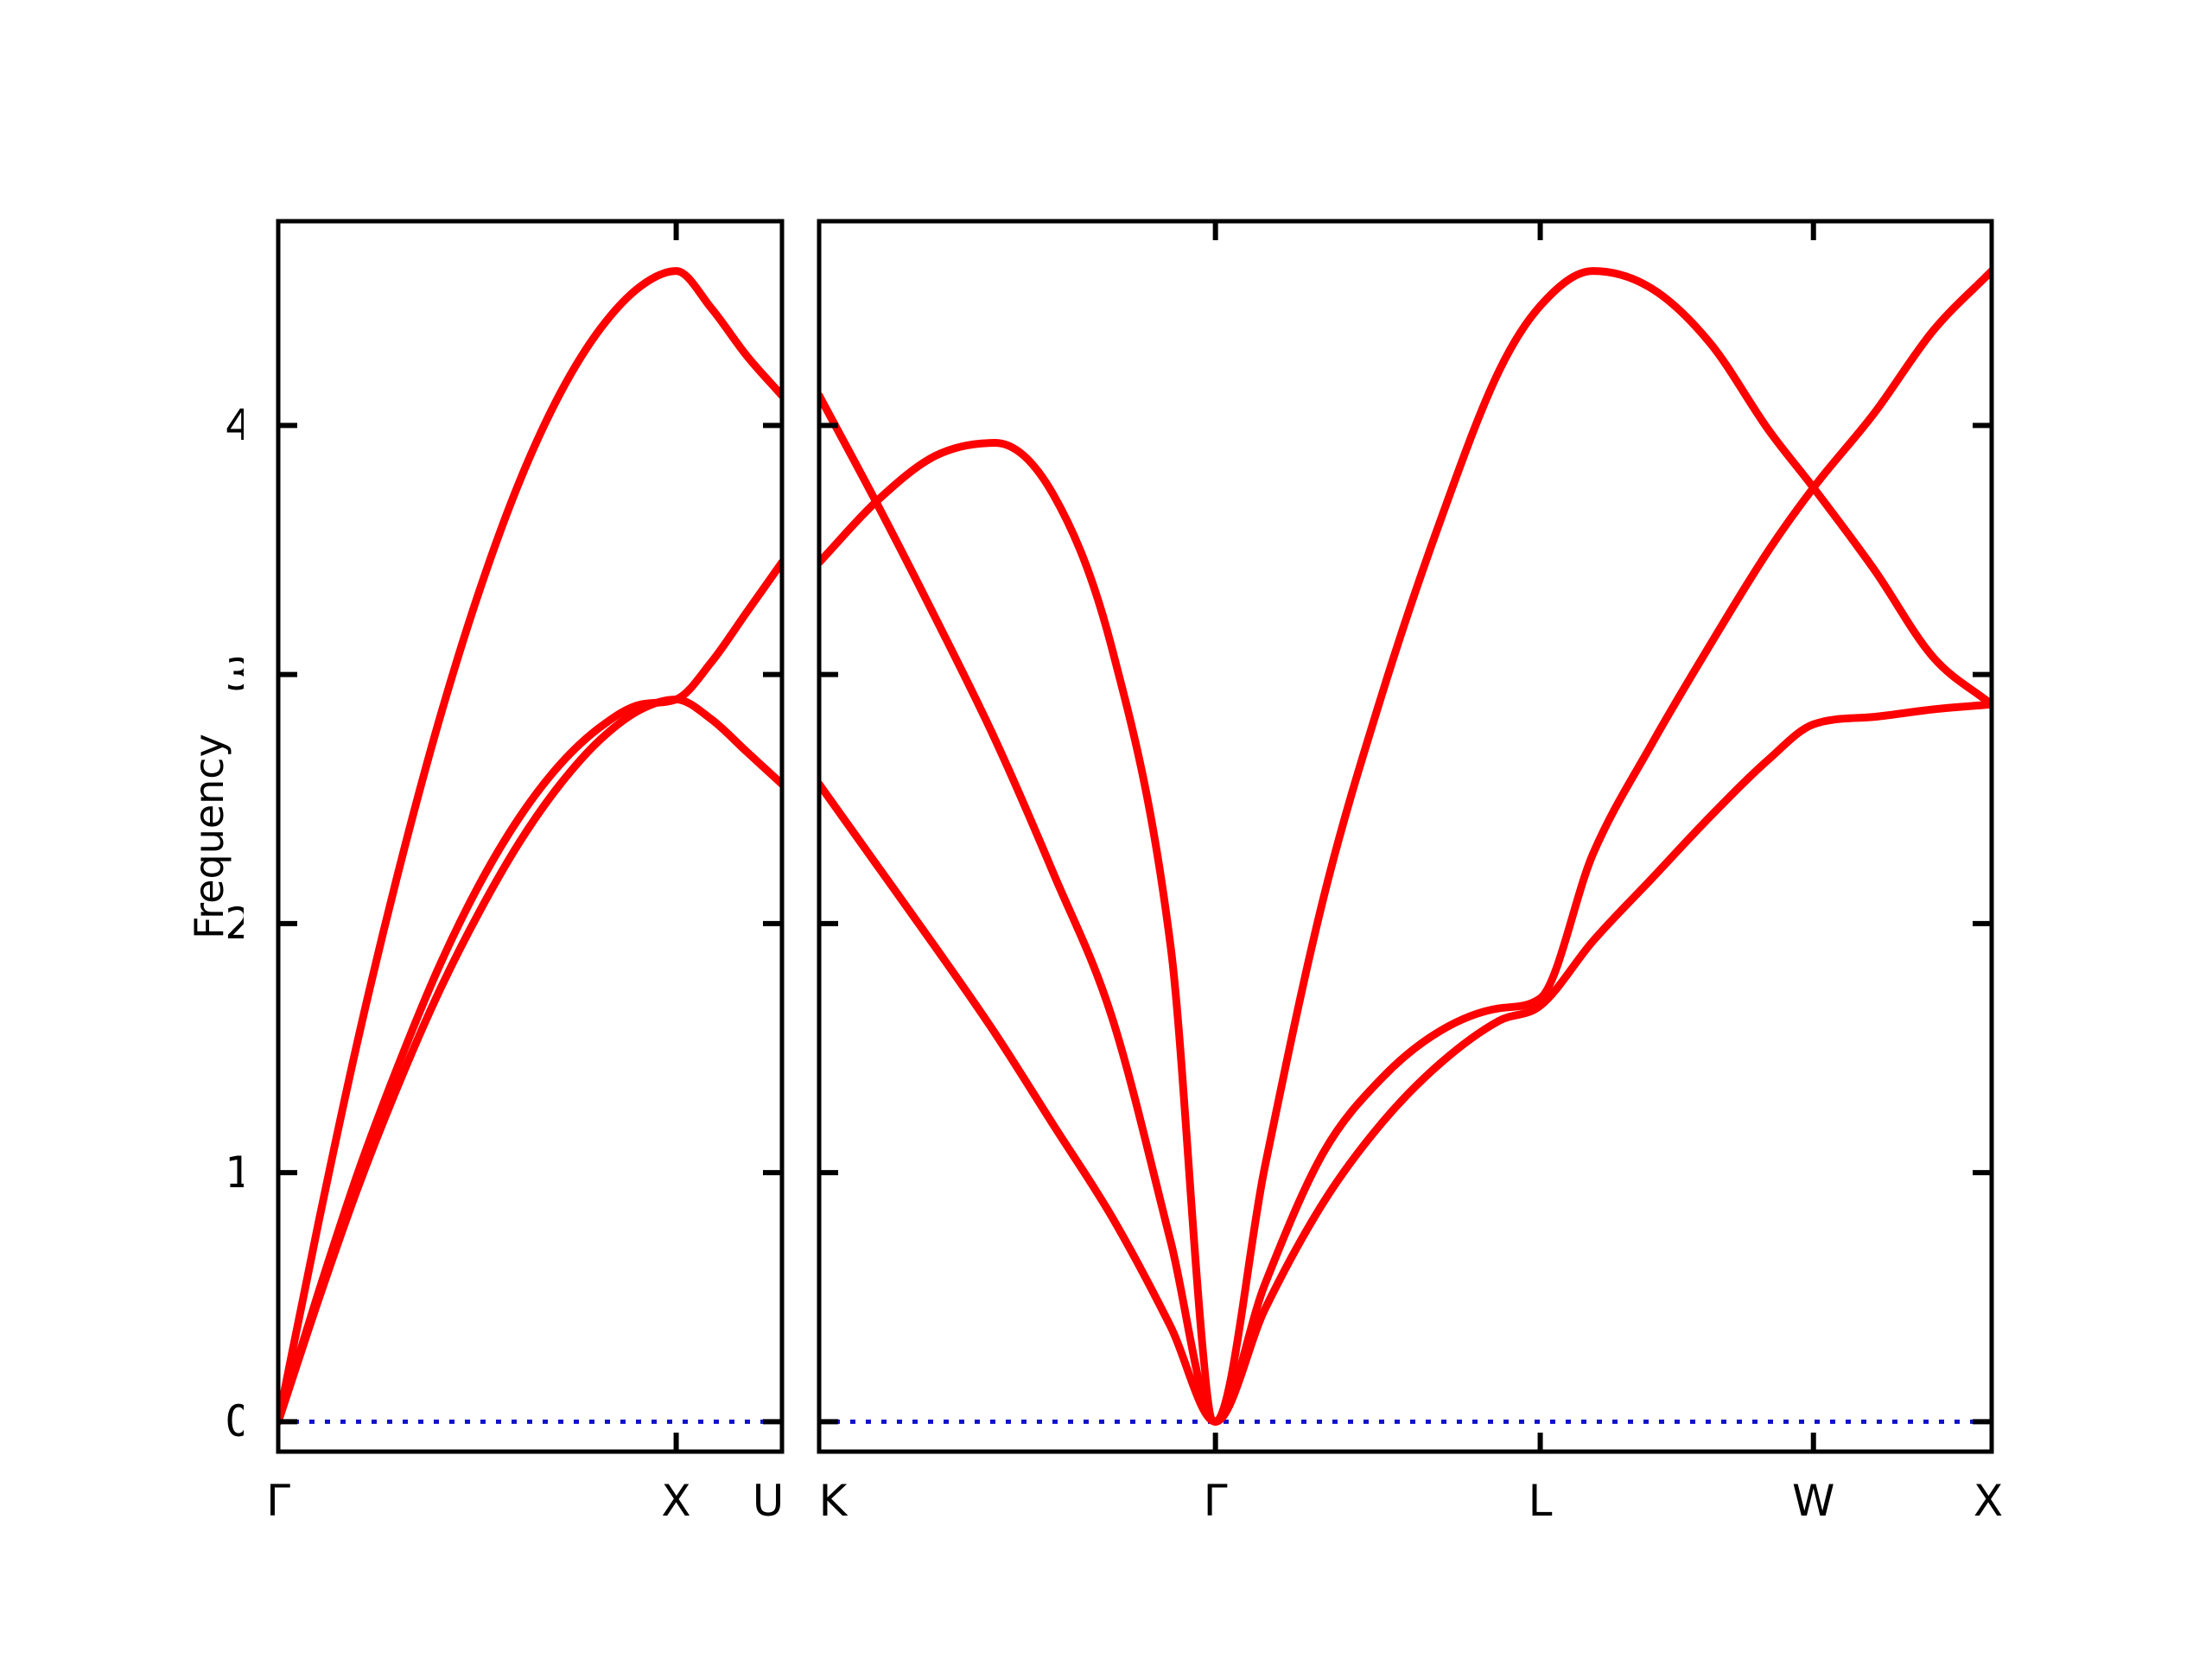 This screenshot has height=1659, width=2212. Describe the element at coordinates (1813, 1501) in the screenshot. I see `x-tick-label: W` at that location.